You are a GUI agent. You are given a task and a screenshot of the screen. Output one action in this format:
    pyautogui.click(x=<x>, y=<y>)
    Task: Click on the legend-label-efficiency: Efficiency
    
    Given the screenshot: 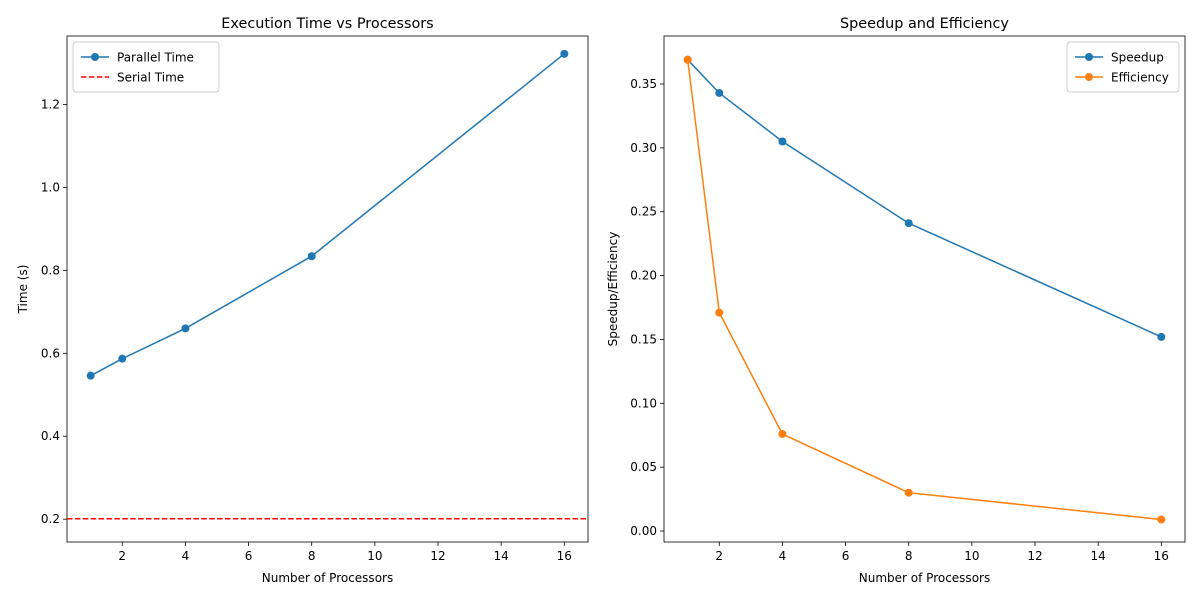 What is the action you would take?
    pyautogui.click(x=1140, y=78)
    